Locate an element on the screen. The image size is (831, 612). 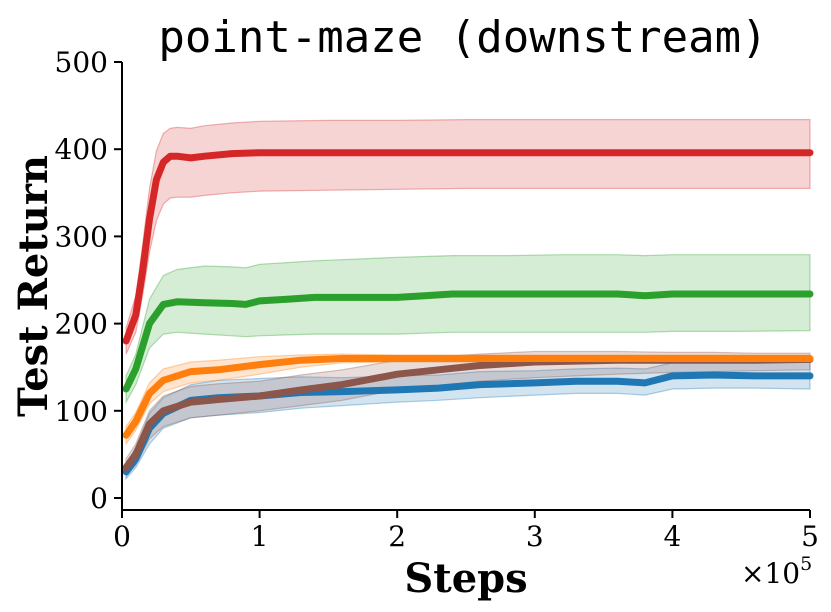
y-tick-label: 100 is located at coordinates (81, 411).